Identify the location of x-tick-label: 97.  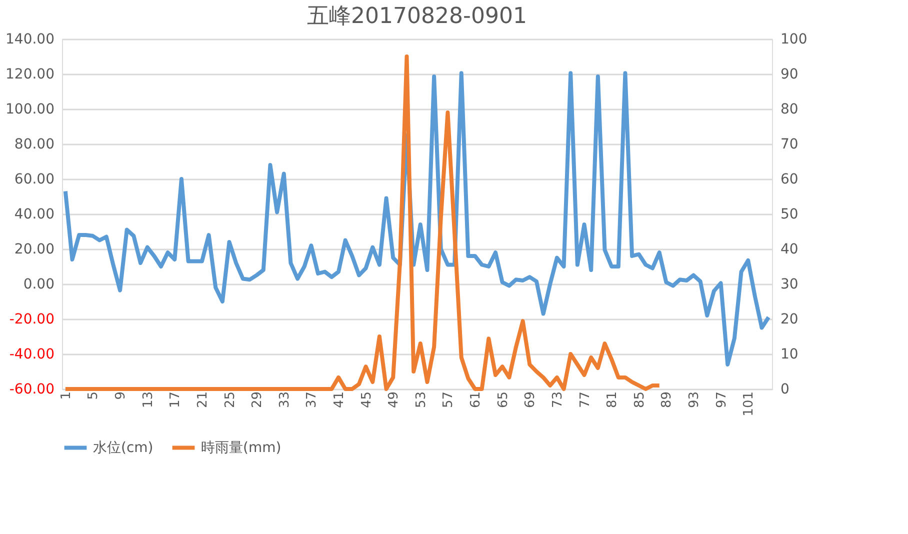
(722, 400).